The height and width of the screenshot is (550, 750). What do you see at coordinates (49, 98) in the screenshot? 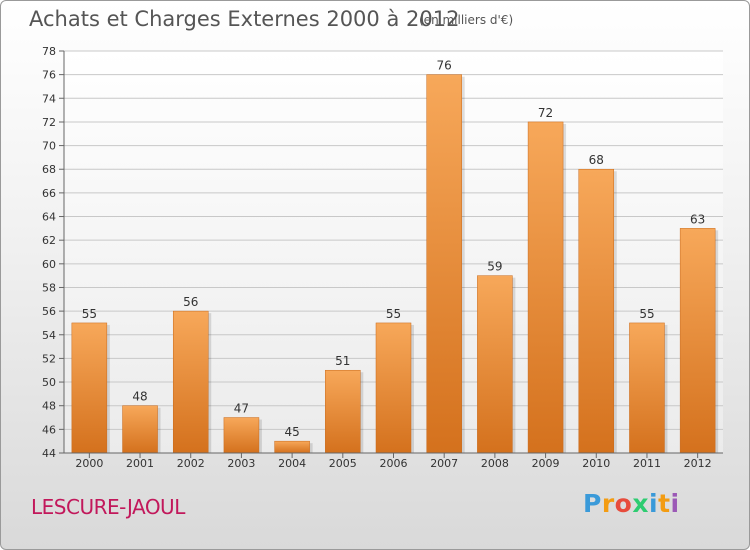
I see `y-tick-label: 74` at bounding box center [49, 98].